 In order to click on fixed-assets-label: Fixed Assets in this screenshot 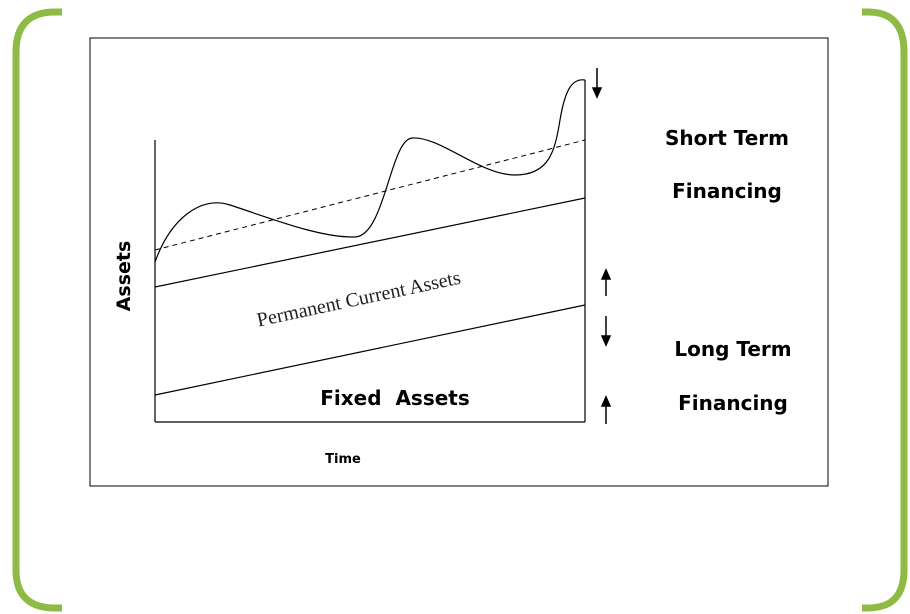, I will do `click(395, 398)`.